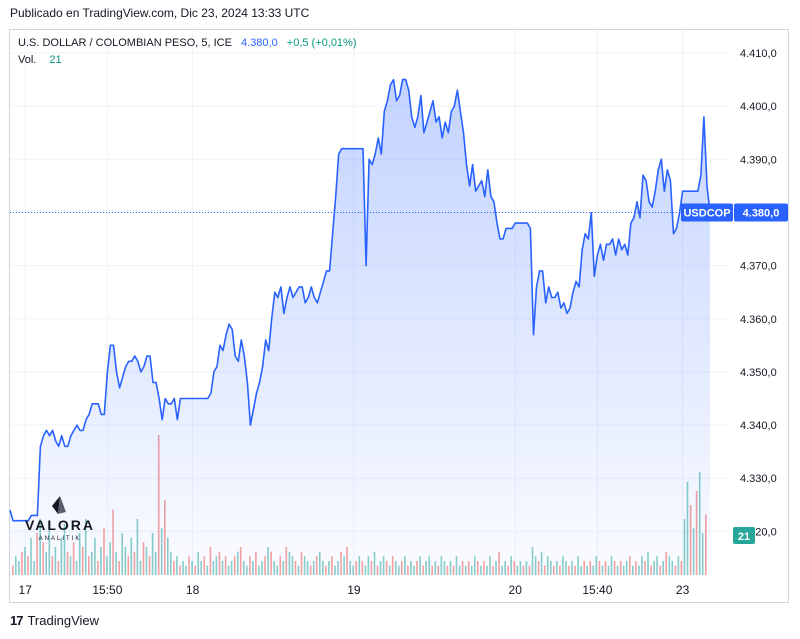 This screenshot has width=800, height=639. What do you see at coordinates (683, 590) in the screenshot?
I see `x-tick-label: 23` at bounding box center [683, 590].